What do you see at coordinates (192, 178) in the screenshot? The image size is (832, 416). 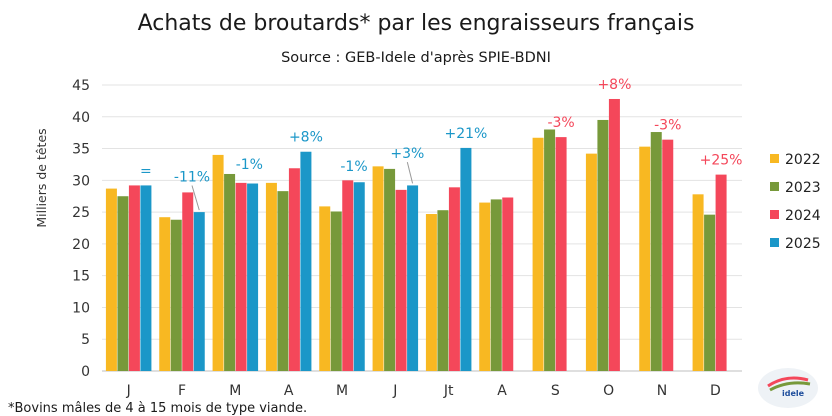 I see `annotation-label: -11%` at bounding box center [192, 178].